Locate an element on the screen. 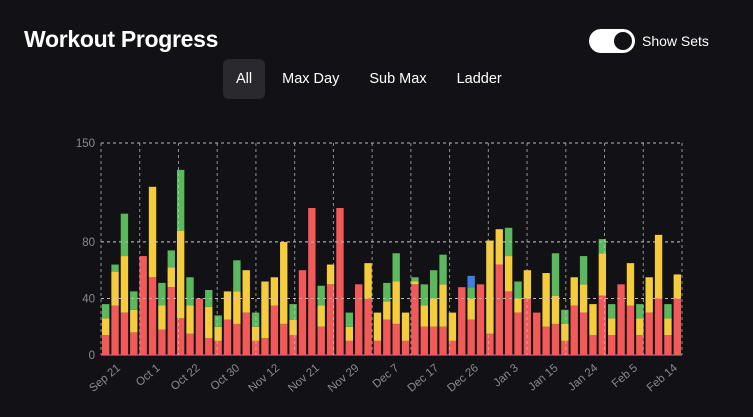 The height and width of the screenshot is (417, 753). tab-all: All is located at coordinates (244, 79).